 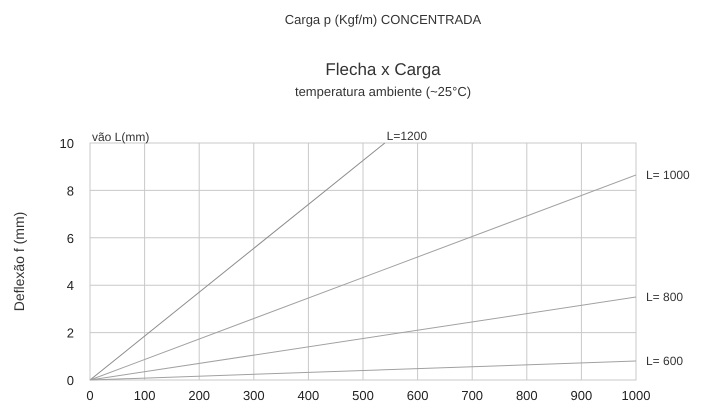 I want to click on series-label: L= 800, so click(x=665, y=297).